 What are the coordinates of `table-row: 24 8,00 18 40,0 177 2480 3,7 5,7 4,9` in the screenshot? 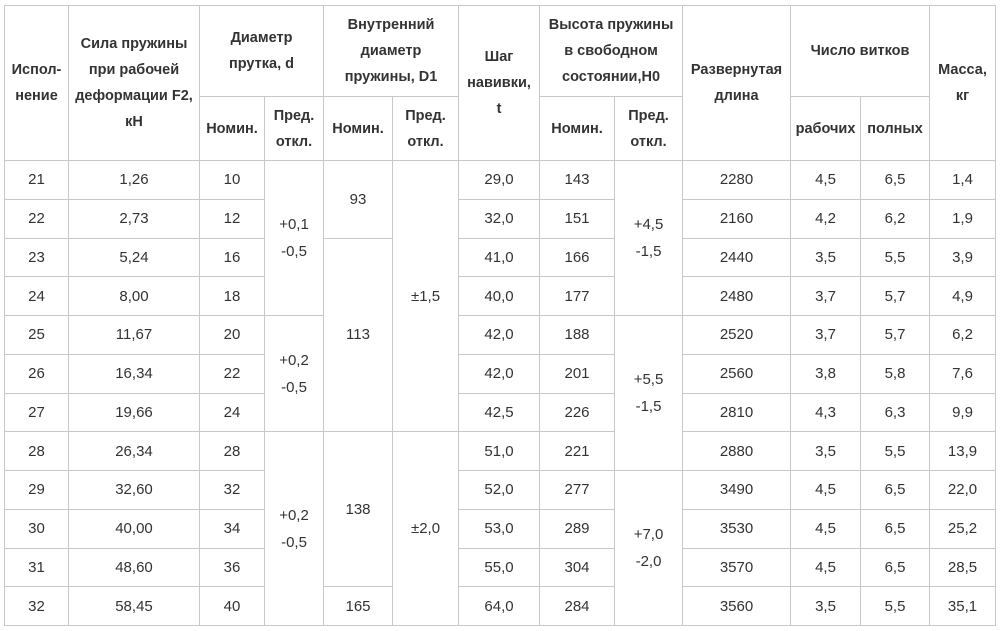 It's located at (500, 296).